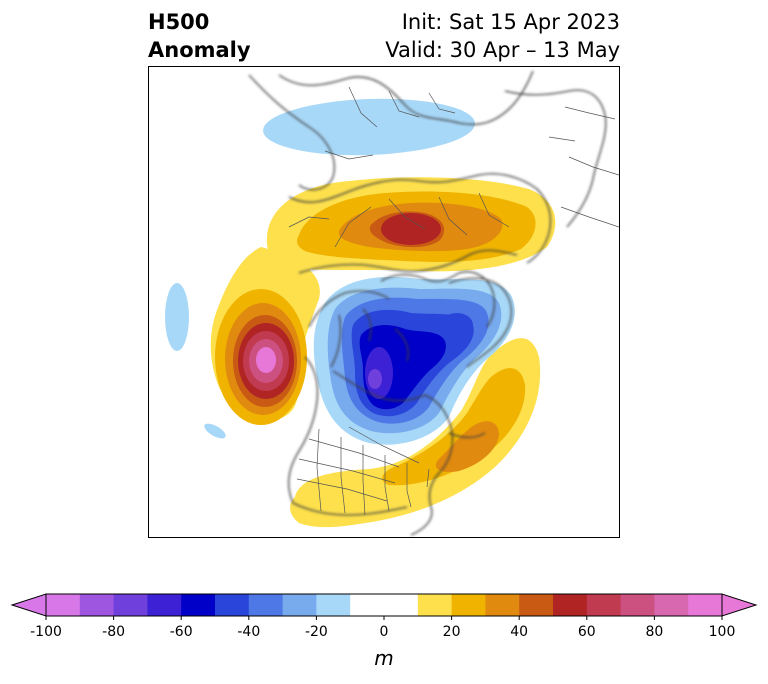  What do you see at coordinates (114, 632) in the screenshot?
I see `colorbar-tick-label: -80` at bounding box center [114, 632].